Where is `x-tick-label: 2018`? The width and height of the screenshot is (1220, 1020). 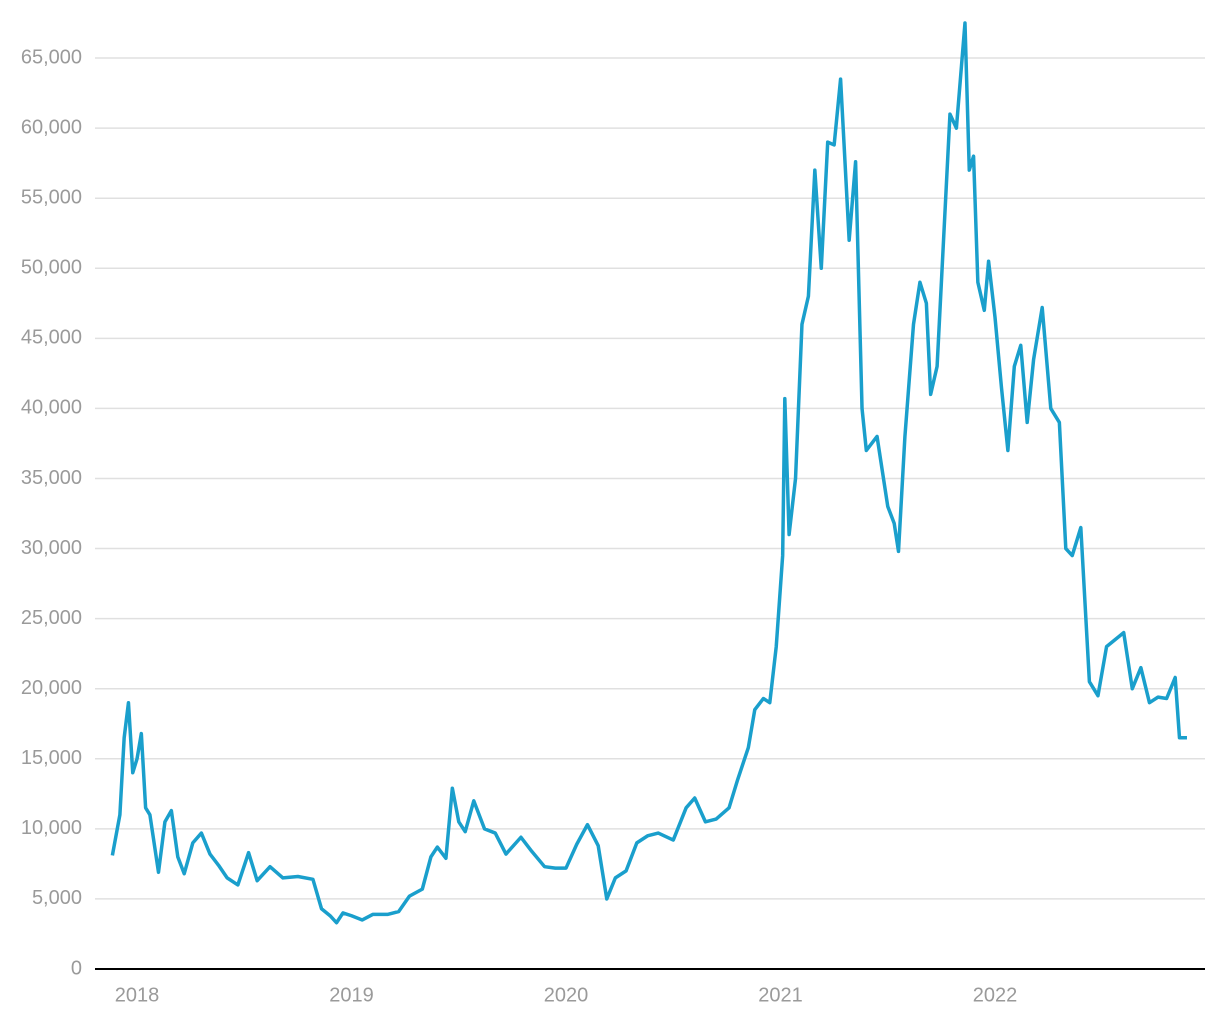 x-tick-label: 2018 is located at coordinates (137, 995).